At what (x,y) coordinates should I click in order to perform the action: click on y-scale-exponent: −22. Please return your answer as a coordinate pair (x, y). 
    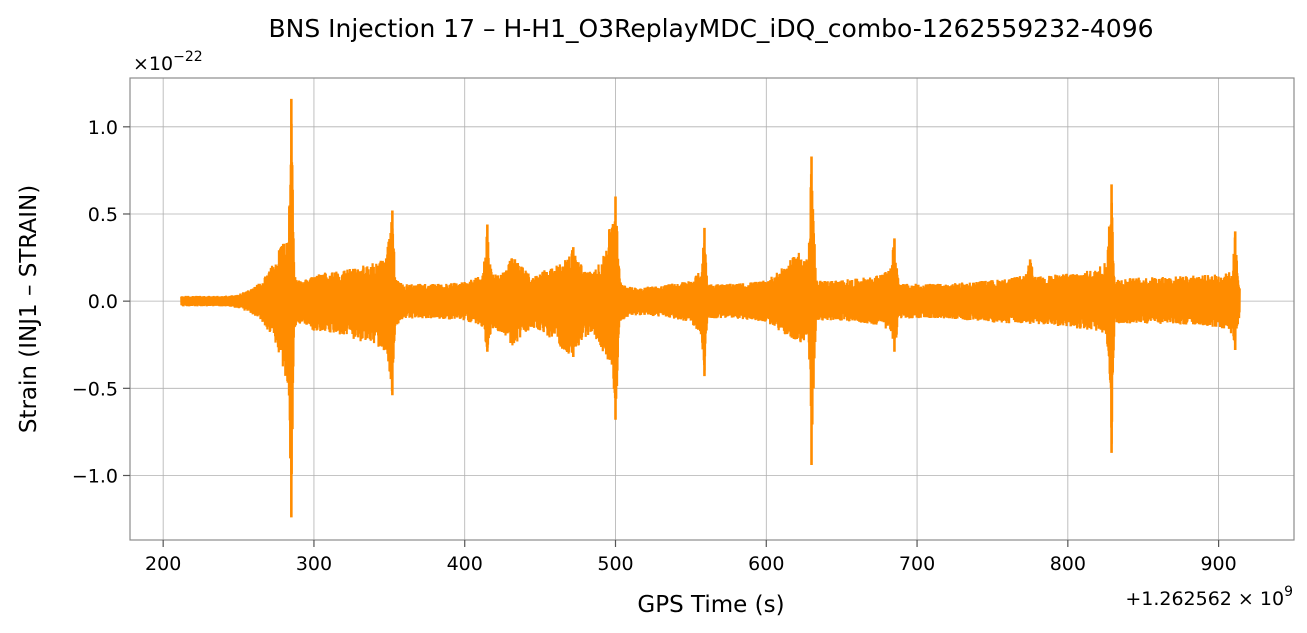
    Looking at the image, I should click on (188, 57).